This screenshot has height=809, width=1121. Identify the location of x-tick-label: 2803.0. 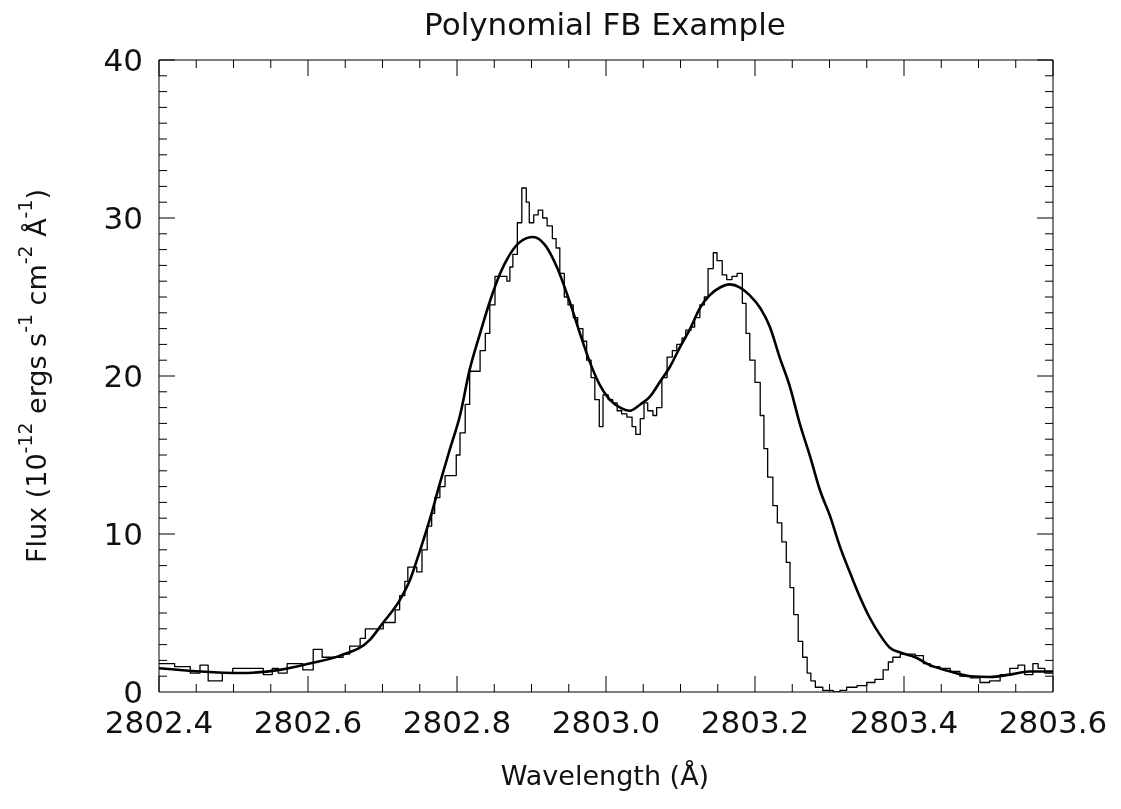
(606, 722).